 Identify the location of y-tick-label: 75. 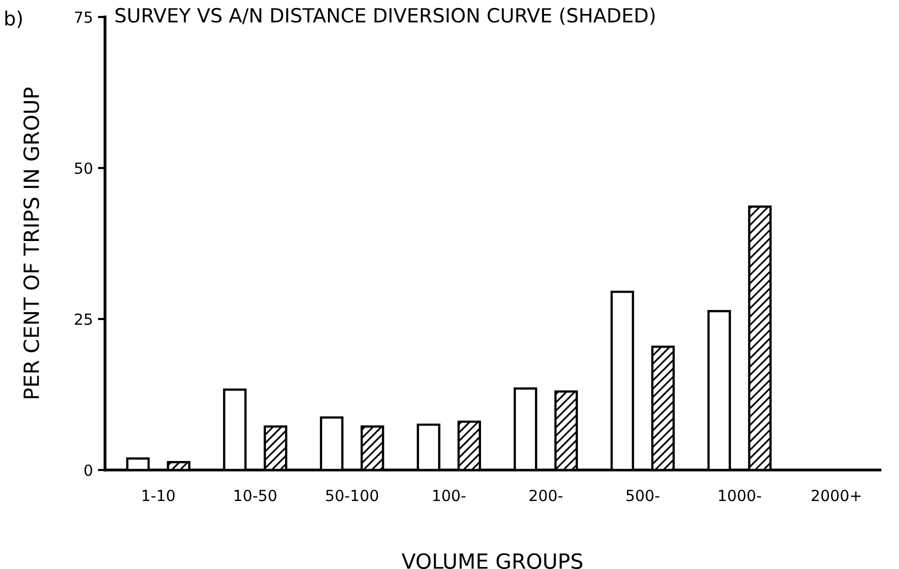
(83, 18).